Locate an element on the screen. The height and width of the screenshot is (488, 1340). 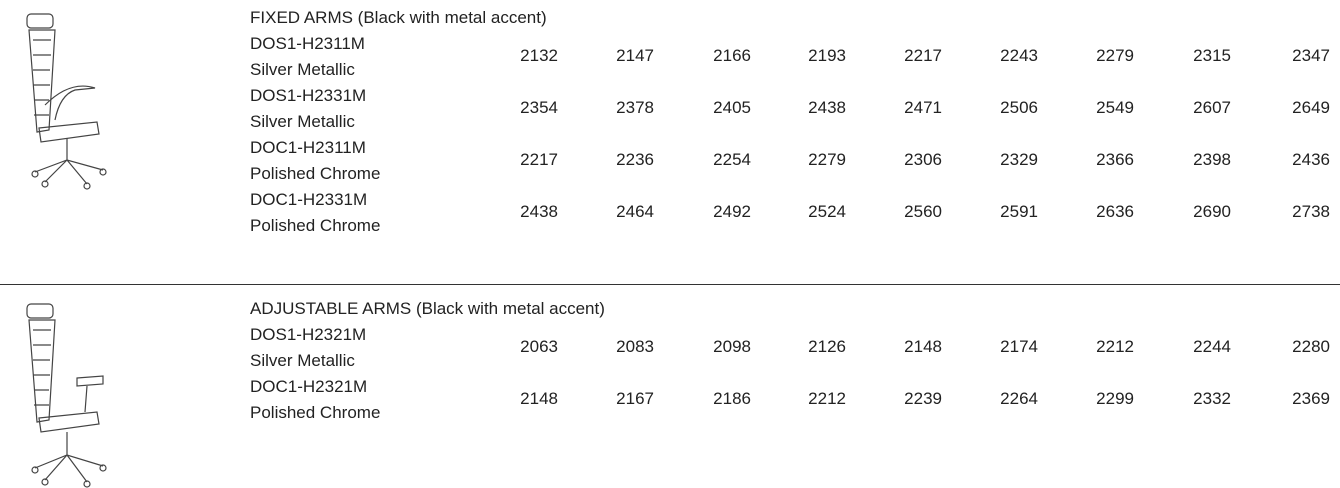
price: 2369 is located at coordinates (1311, 398).